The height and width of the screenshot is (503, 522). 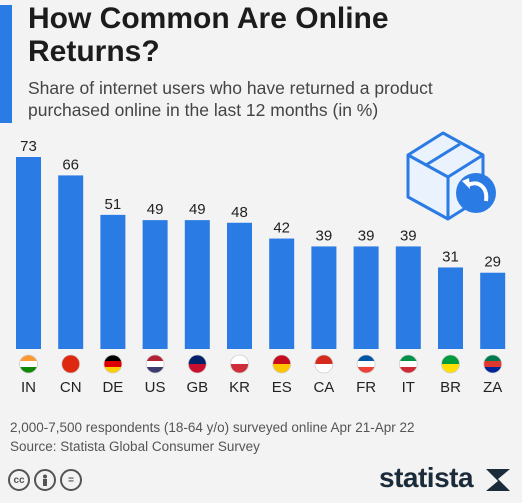 I want to click on bar-fr, so click(x=366, y=297).